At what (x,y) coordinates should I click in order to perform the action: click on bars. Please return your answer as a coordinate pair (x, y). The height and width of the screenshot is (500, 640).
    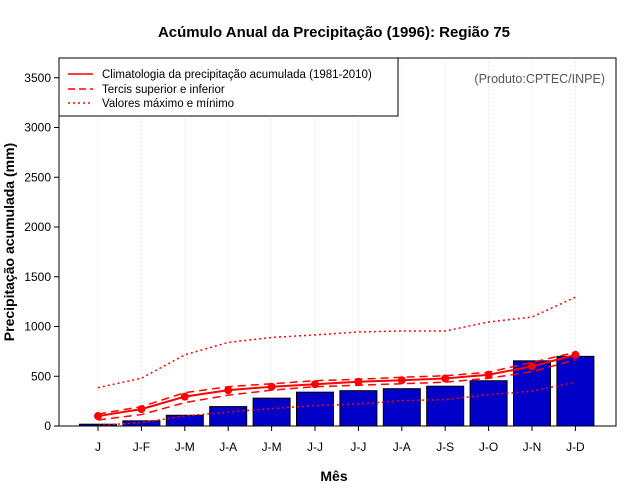
    Looking at the image, I should click on (337, 391).